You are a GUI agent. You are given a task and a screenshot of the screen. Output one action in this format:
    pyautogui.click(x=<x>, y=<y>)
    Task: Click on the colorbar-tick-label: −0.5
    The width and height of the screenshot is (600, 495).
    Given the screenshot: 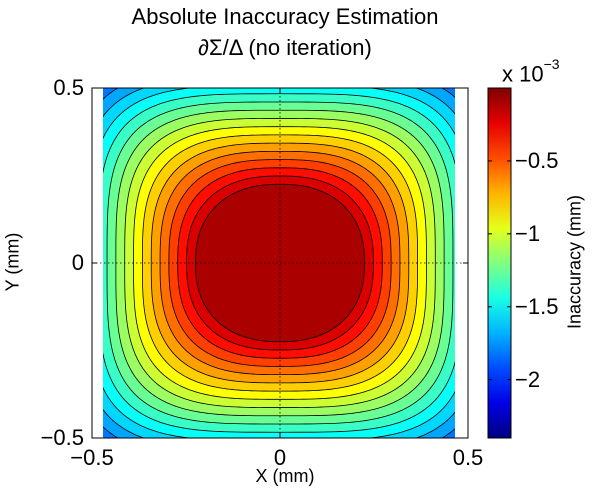 What is the action you would take?
    pyautogui.click(x=537, y=160)
    